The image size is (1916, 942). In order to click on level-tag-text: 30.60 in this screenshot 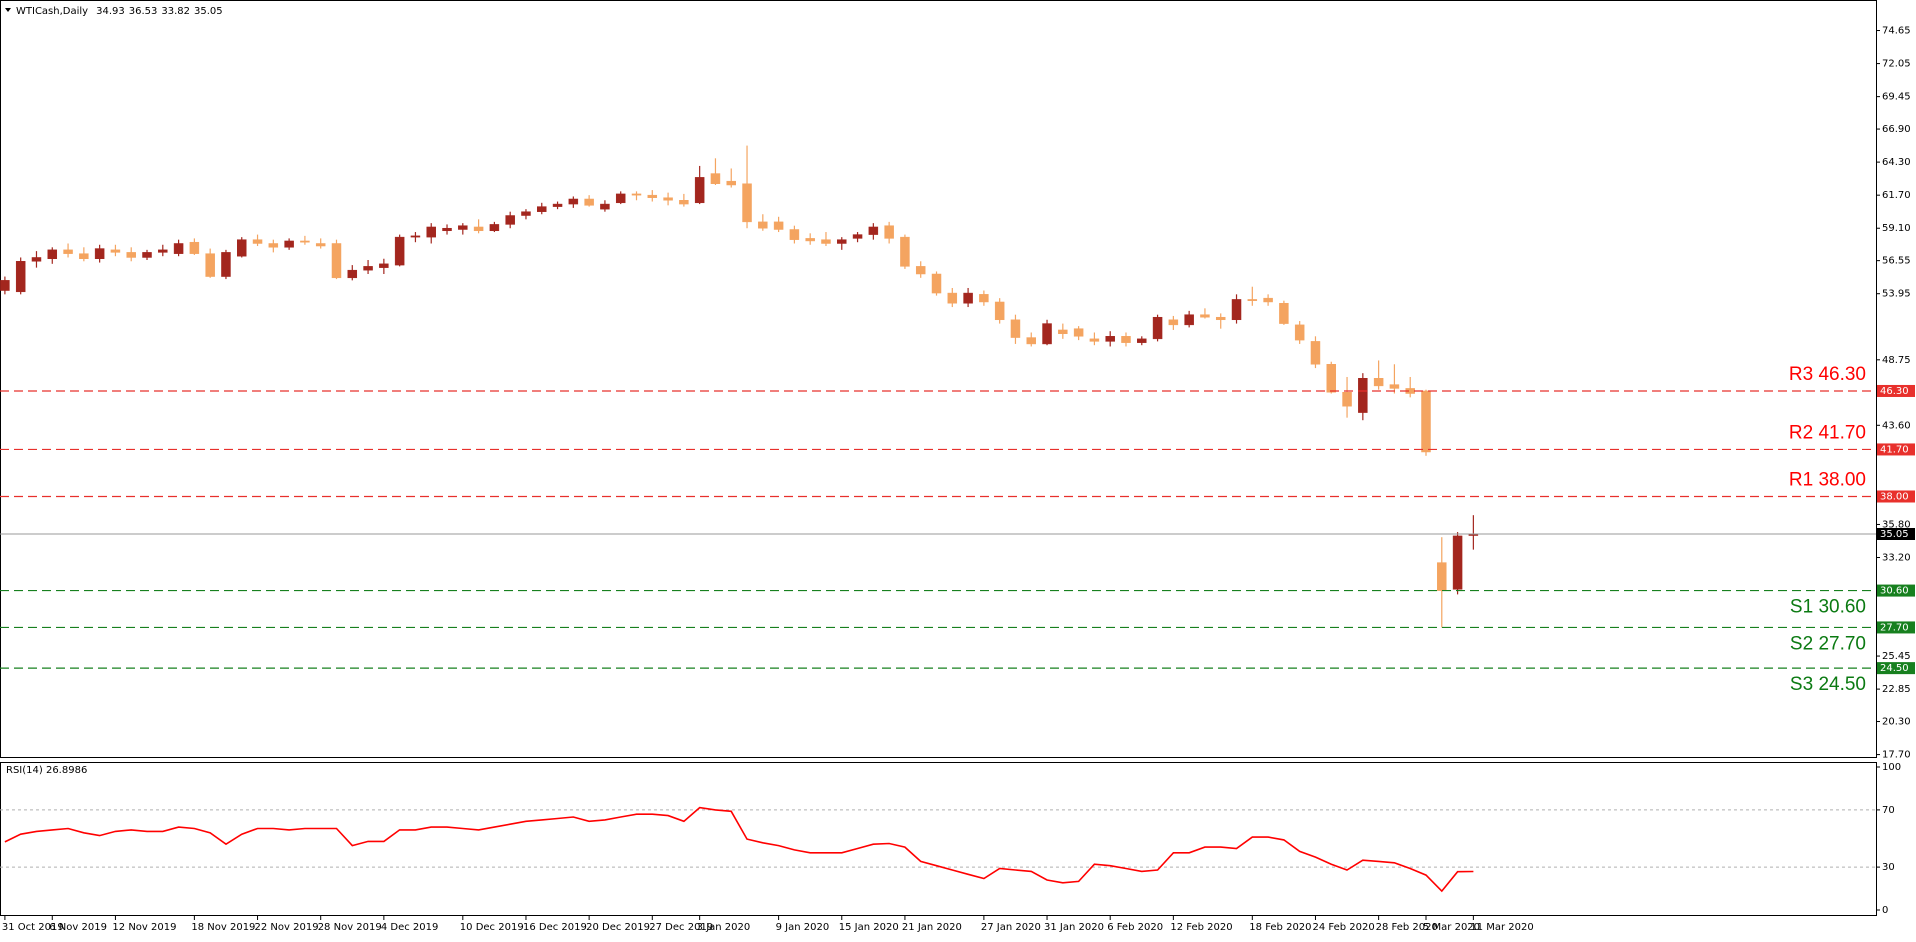, I will do `click(1894, 591)`.